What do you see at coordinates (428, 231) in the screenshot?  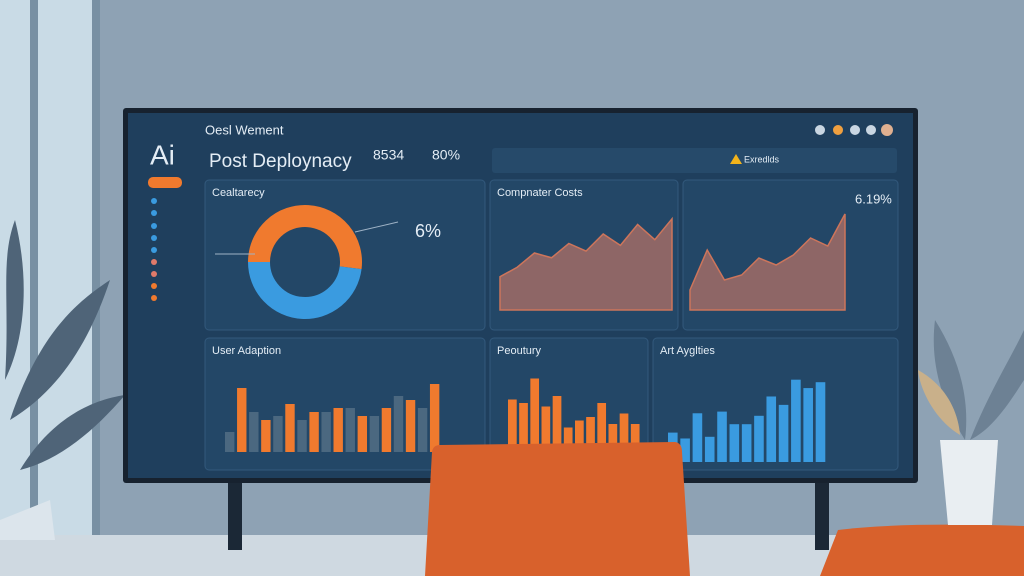 I see `donut-label: 6%` at bounding box center [428, 231].